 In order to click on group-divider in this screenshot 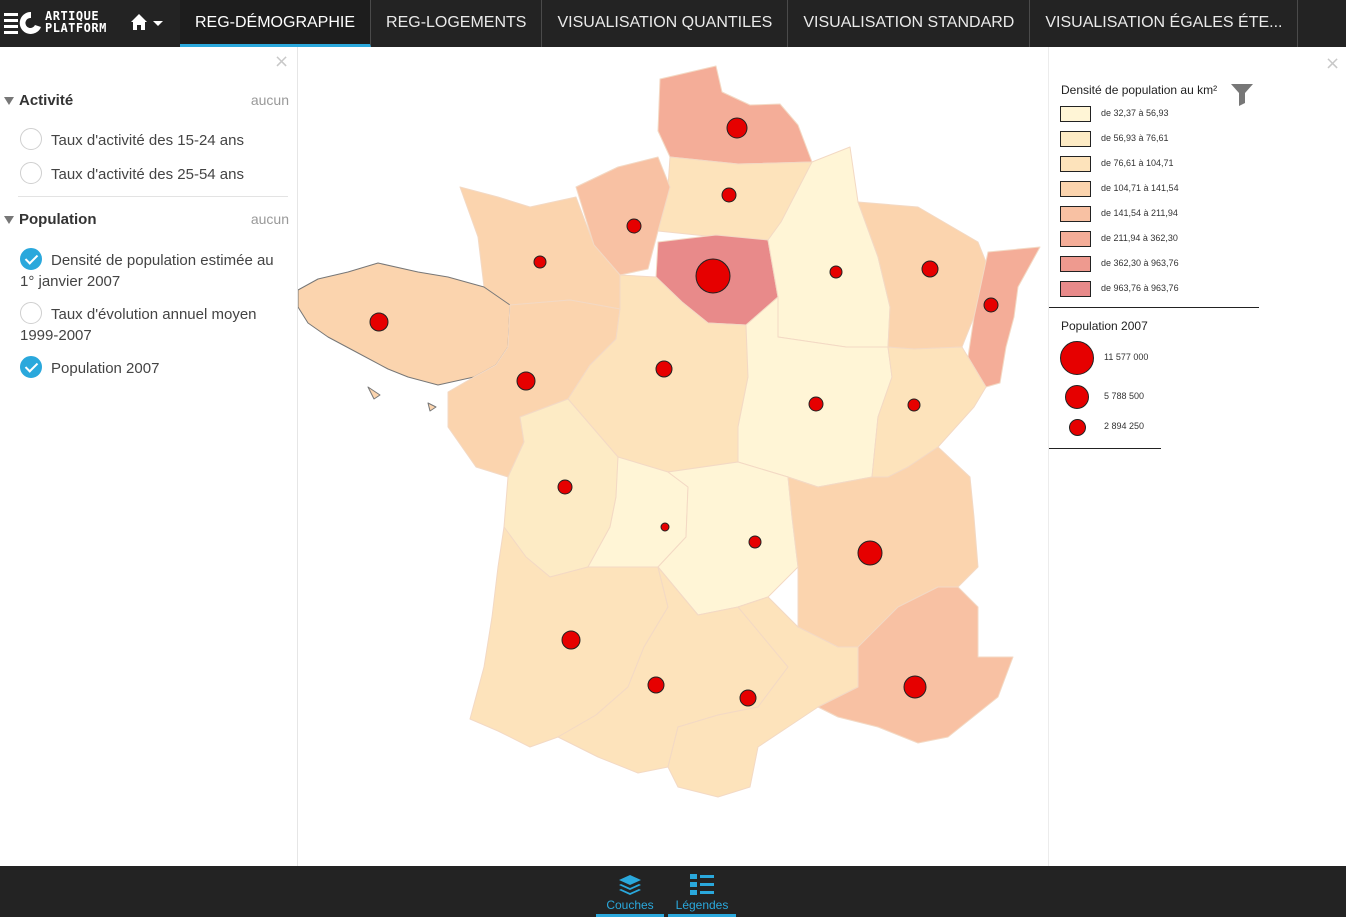, I will do `click(153, 196)`.